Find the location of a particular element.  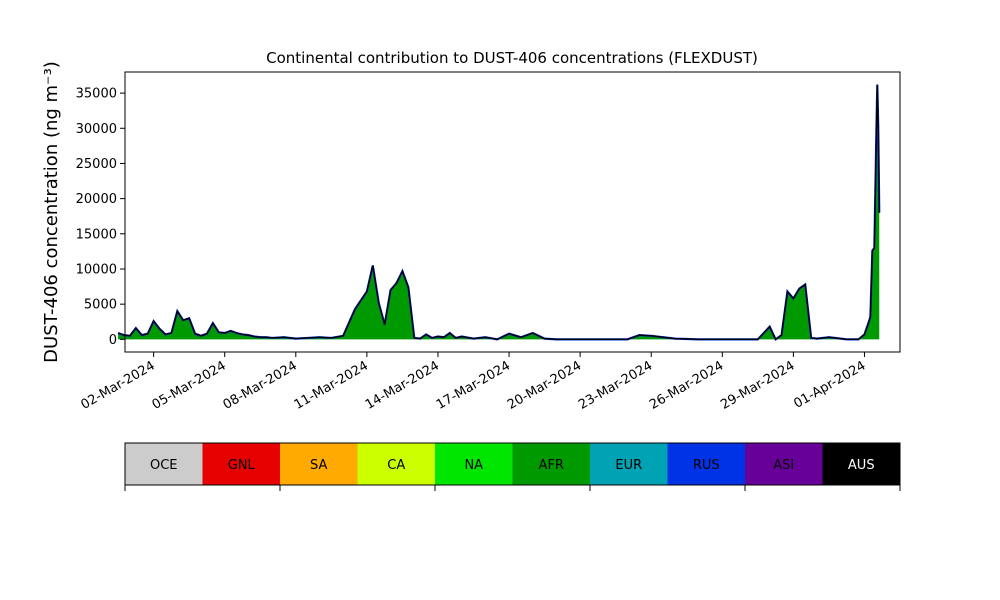

y-tick-label: 30000 is located at coordinates (96, 129).